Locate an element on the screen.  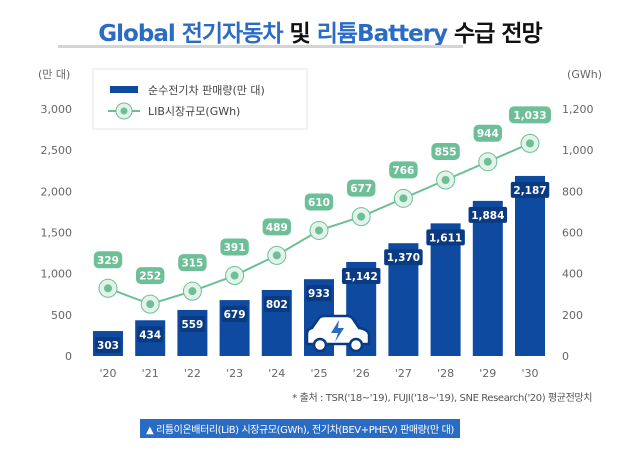
bar-value-label: 1,142 is located at coordinates (361, 277).